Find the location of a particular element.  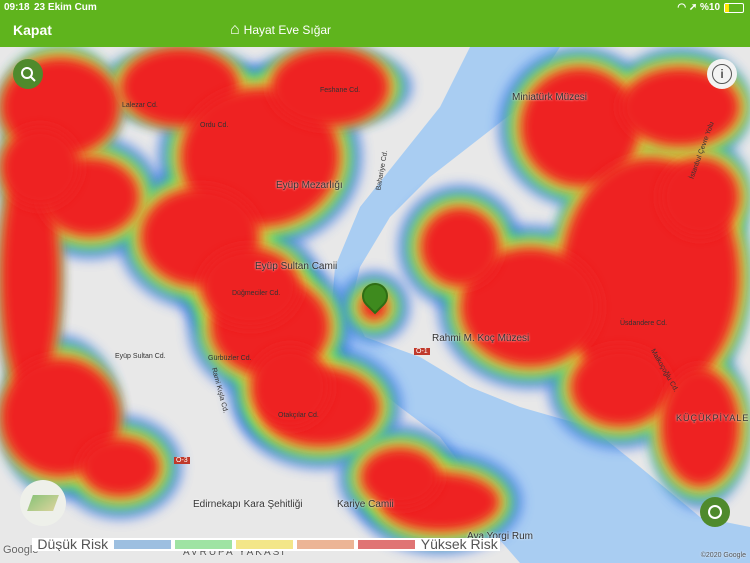

info-icon: i is located at coordinates (722, 74).